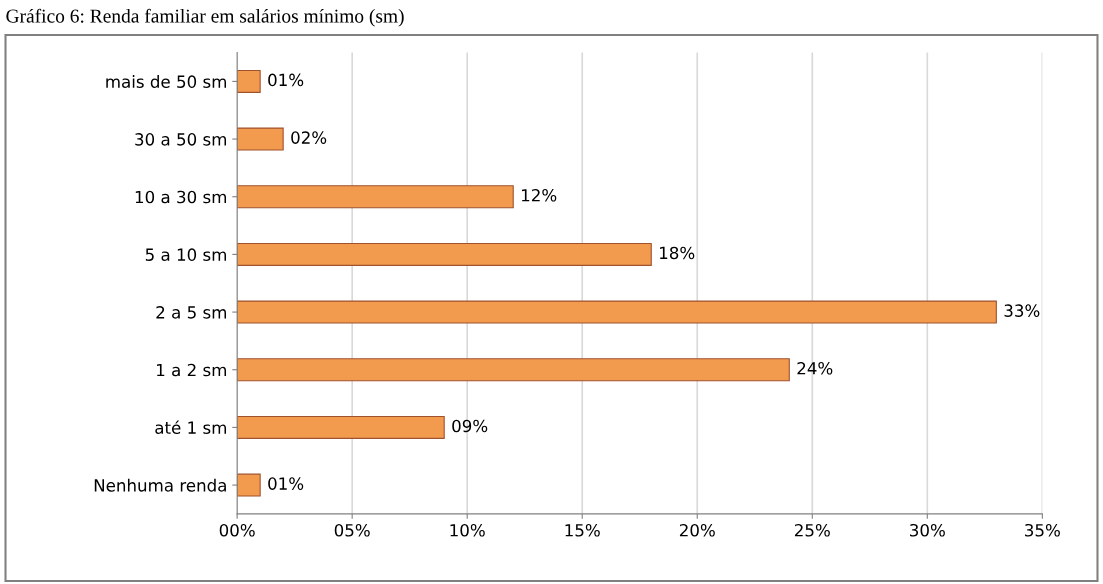 This screenshot has height=584, width=1103. Describe the element at coordinates (697, 530) in the screenshot. I see `x-tick-label: 20%` at that location.